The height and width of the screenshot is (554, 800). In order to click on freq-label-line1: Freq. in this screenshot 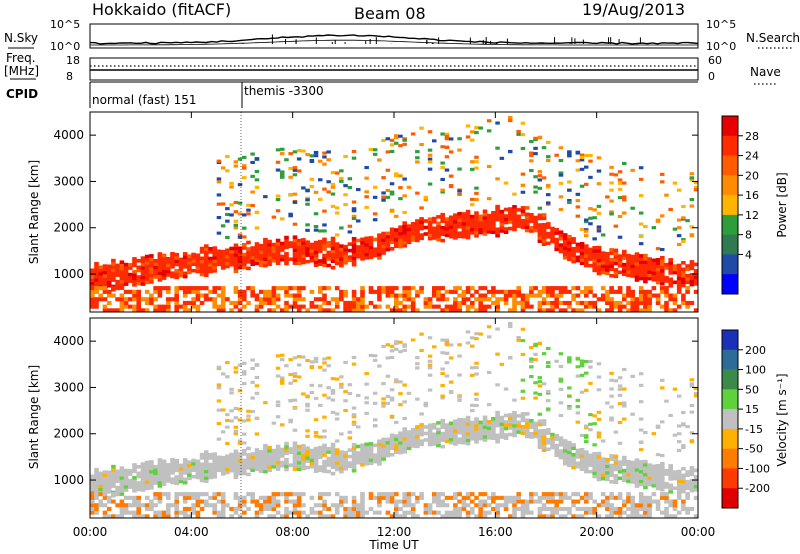, I will do `click(21, 58)`.